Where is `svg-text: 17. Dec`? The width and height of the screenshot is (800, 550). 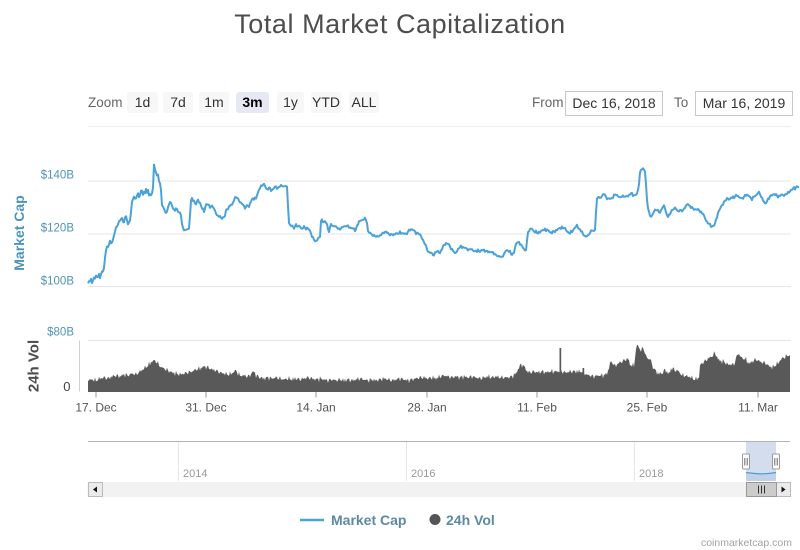
svg-text: 17. Dec is located at coordinates (95, 408).